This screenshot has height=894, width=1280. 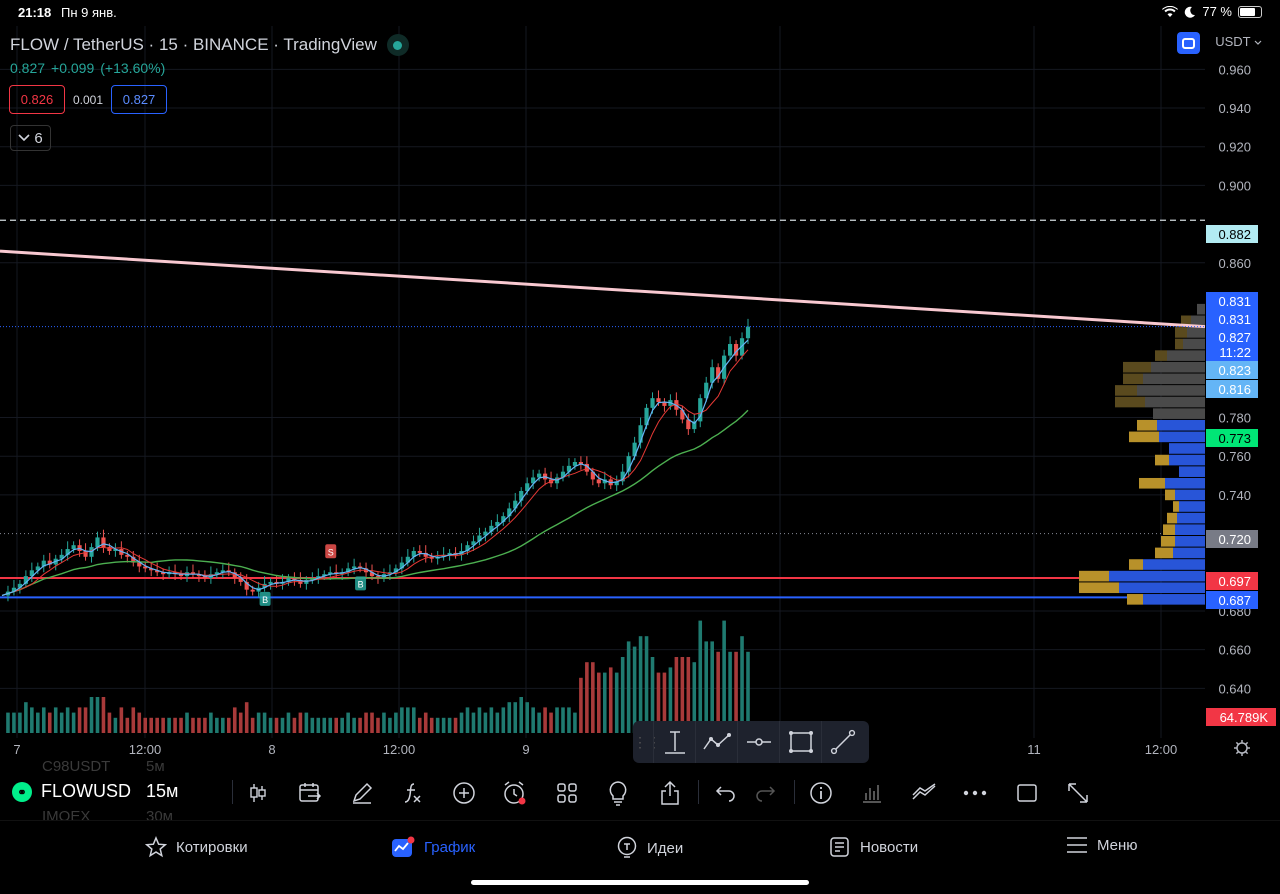 I want to click on time-tick: 8, so click(x=271, y=749).